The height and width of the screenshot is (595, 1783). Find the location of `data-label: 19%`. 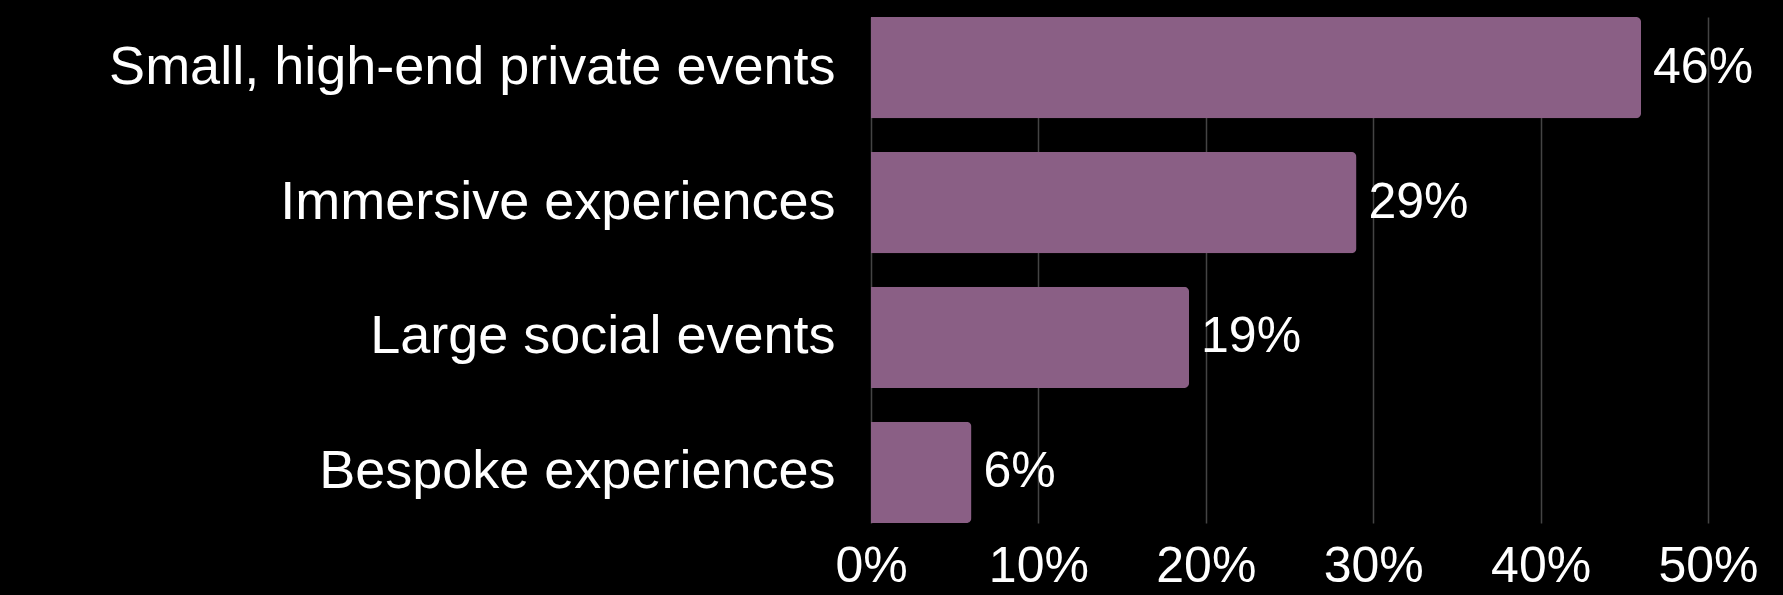

data-label: 19% is located at coordinates (1251, 335).